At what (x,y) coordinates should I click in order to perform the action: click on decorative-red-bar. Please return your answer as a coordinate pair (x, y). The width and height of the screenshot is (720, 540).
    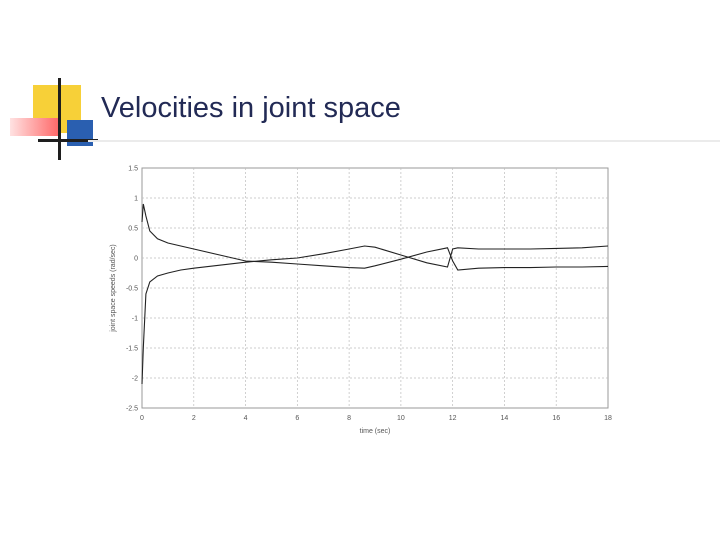
    Looking at the image, I should click on (34, 127).